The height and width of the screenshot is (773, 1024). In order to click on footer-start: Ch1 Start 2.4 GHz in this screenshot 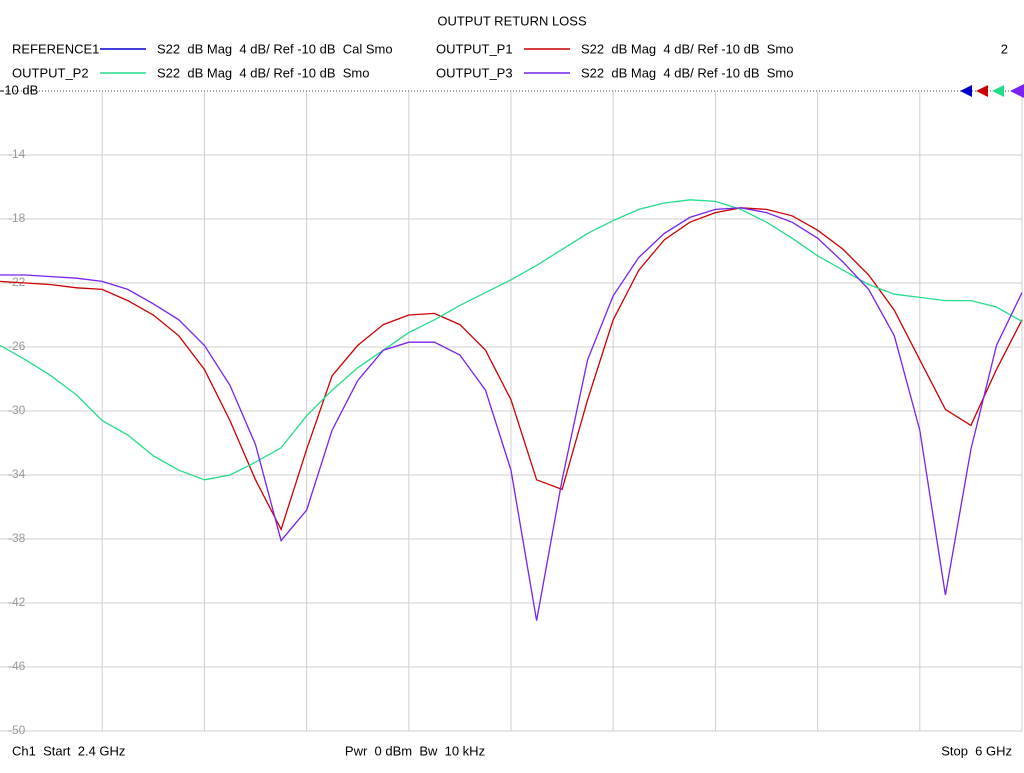, I will do `click(68, 750)`.